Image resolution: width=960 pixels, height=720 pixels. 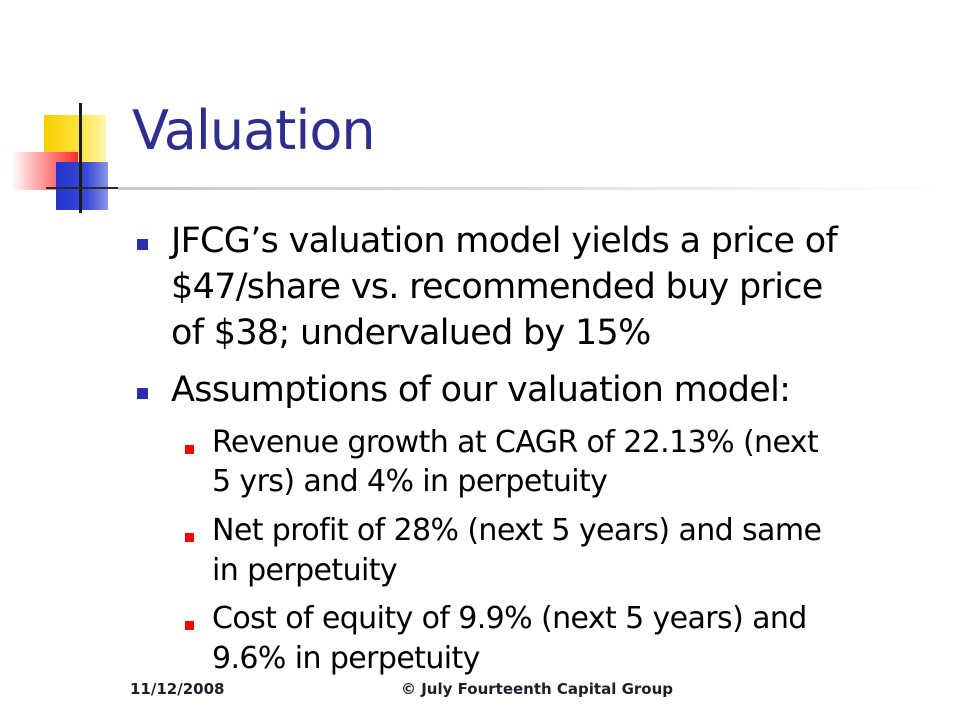 What do you see at coordinates (142, 393) in the screenshot?
I see `bullet-2-square-bullet-icon` at bounding box center [142, 393].